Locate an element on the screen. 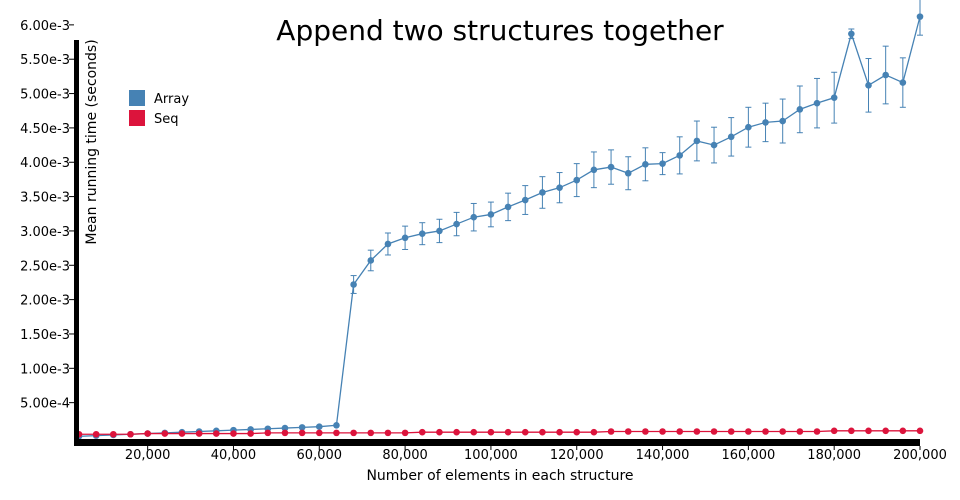 The image size is (960, 500). x-tick-label: 80,000 is located at coordinates (405, 455).